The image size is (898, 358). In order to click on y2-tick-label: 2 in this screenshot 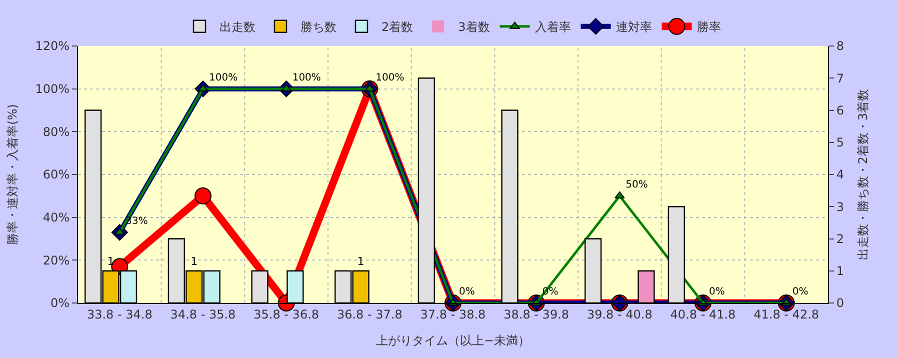, I will do `click(840, 239)`.